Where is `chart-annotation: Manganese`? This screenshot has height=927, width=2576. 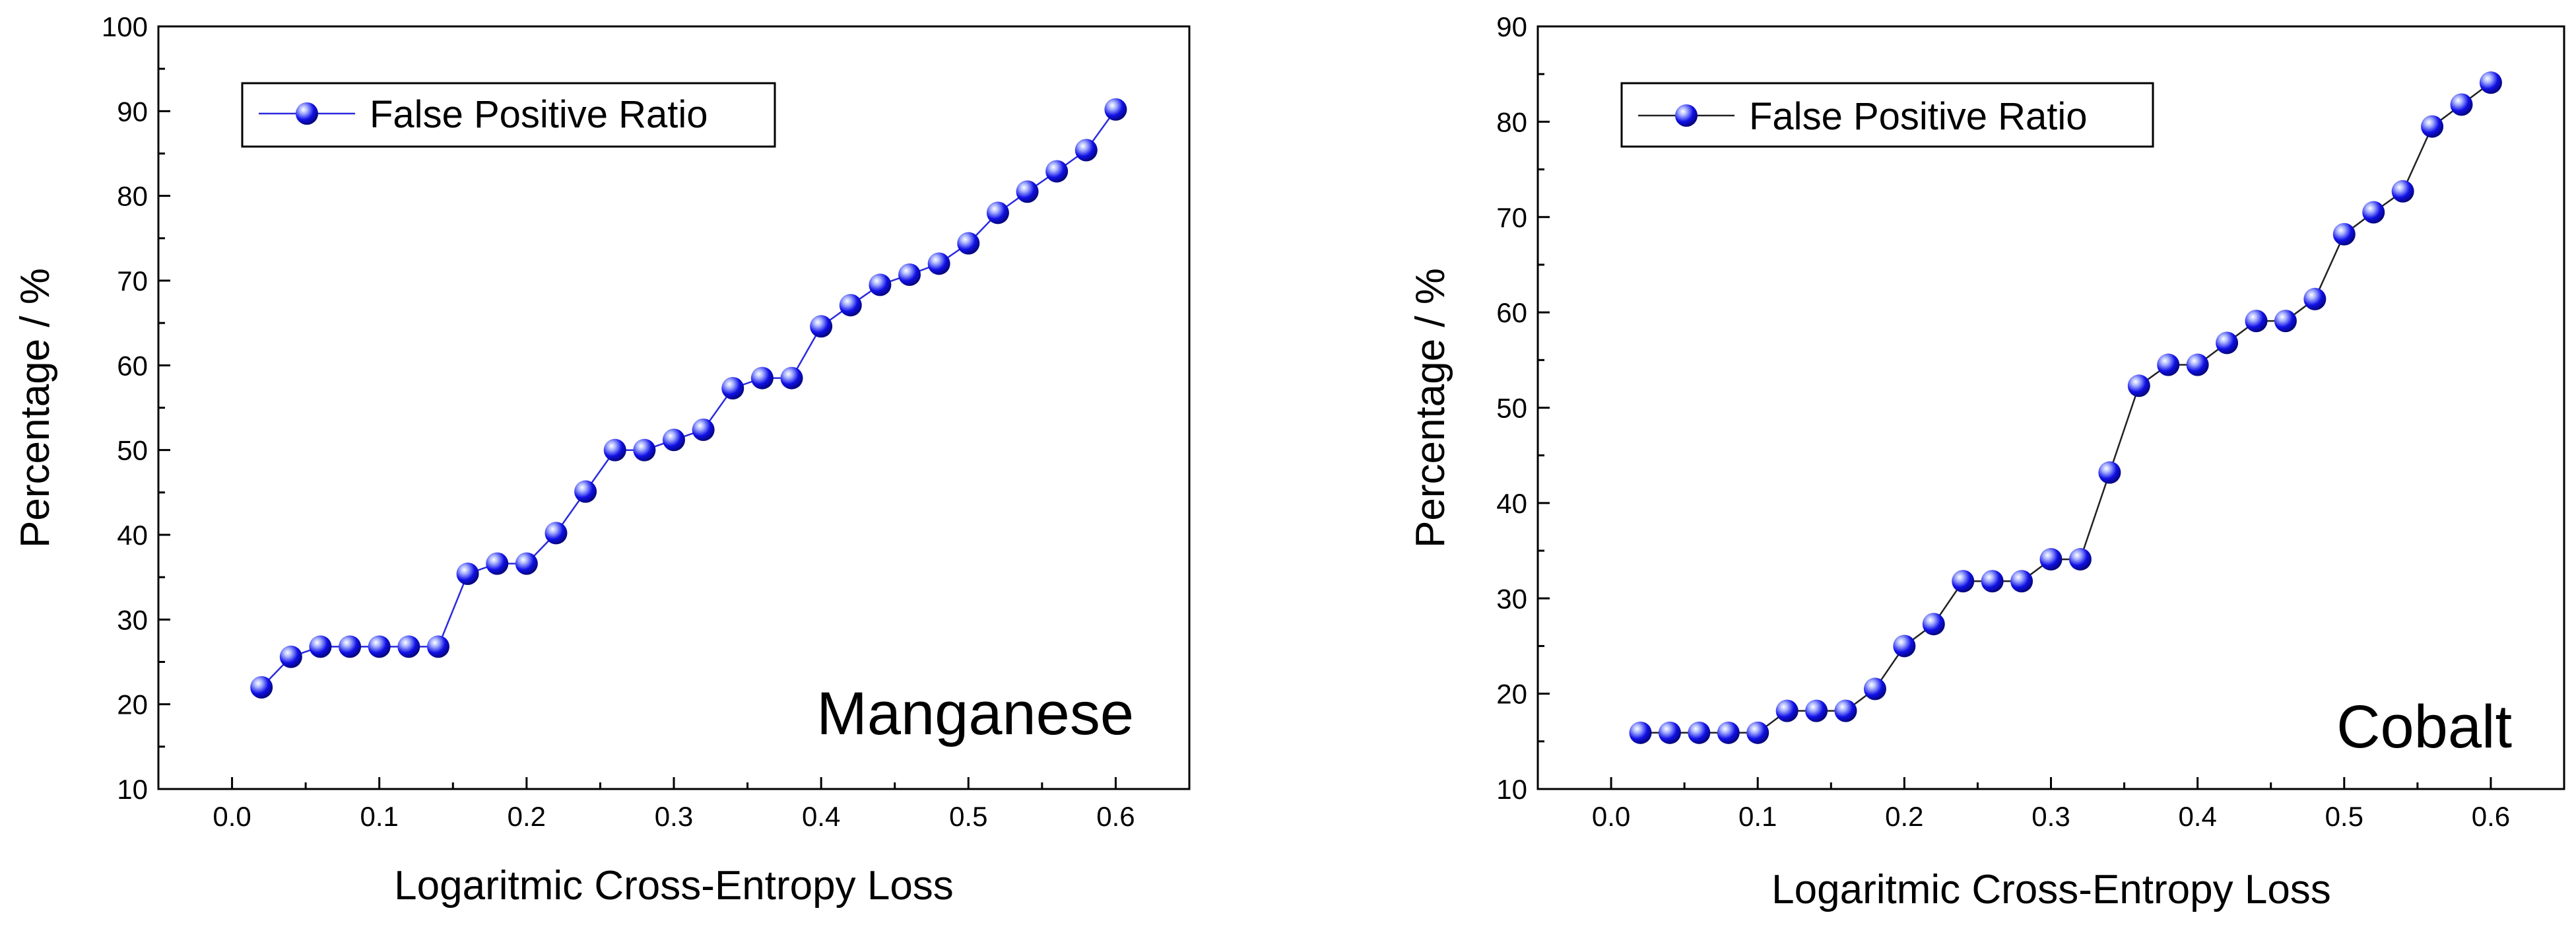 chart-annotation: Manganese is located at coordinates (975, 713).